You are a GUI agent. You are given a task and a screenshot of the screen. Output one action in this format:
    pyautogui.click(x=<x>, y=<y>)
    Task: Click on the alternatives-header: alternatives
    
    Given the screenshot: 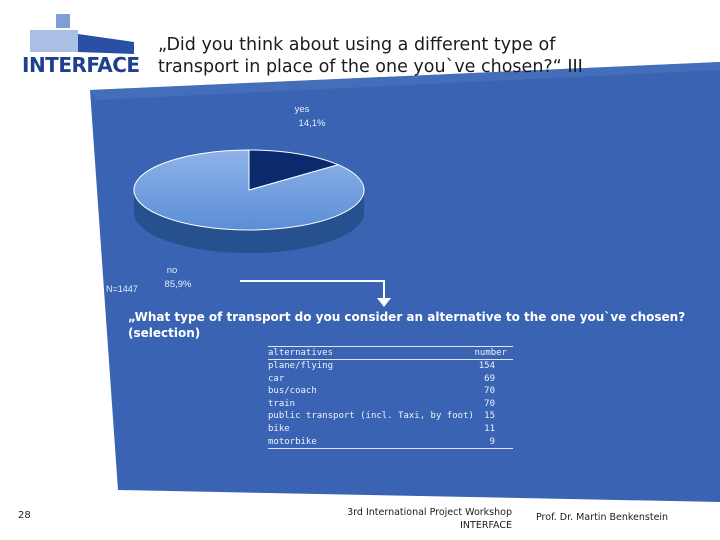 What is the action you would take?
    pyautogui.click(x=371, y=353)
    